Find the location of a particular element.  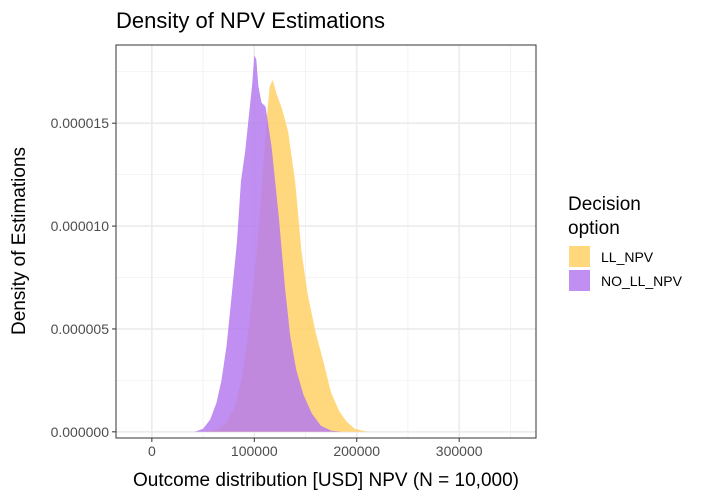

x-tick-label: 100000 is located at coordinates (254, 451).